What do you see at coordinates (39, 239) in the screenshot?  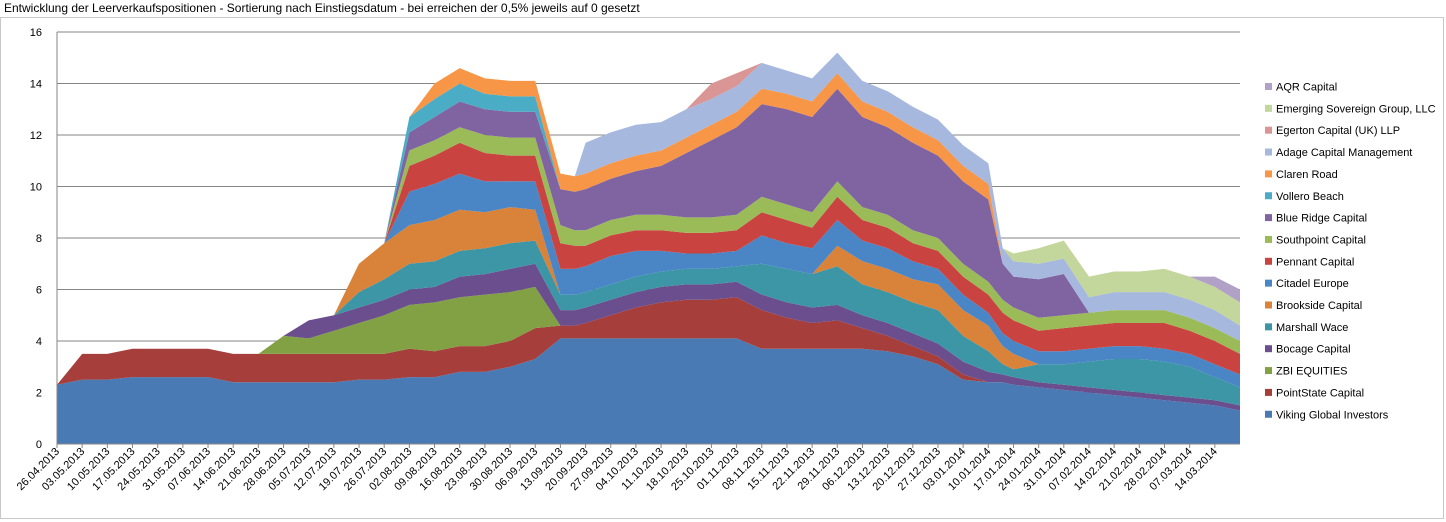 I see `y-tick-label: 8` at bounding box center [39, 239].